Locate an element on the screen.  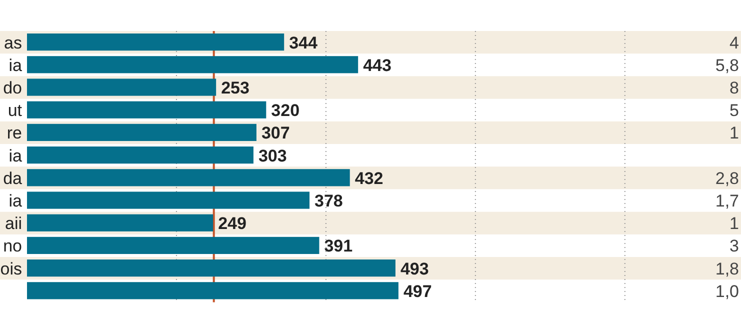
data-label: 497 is located at coordinates (417, 291).